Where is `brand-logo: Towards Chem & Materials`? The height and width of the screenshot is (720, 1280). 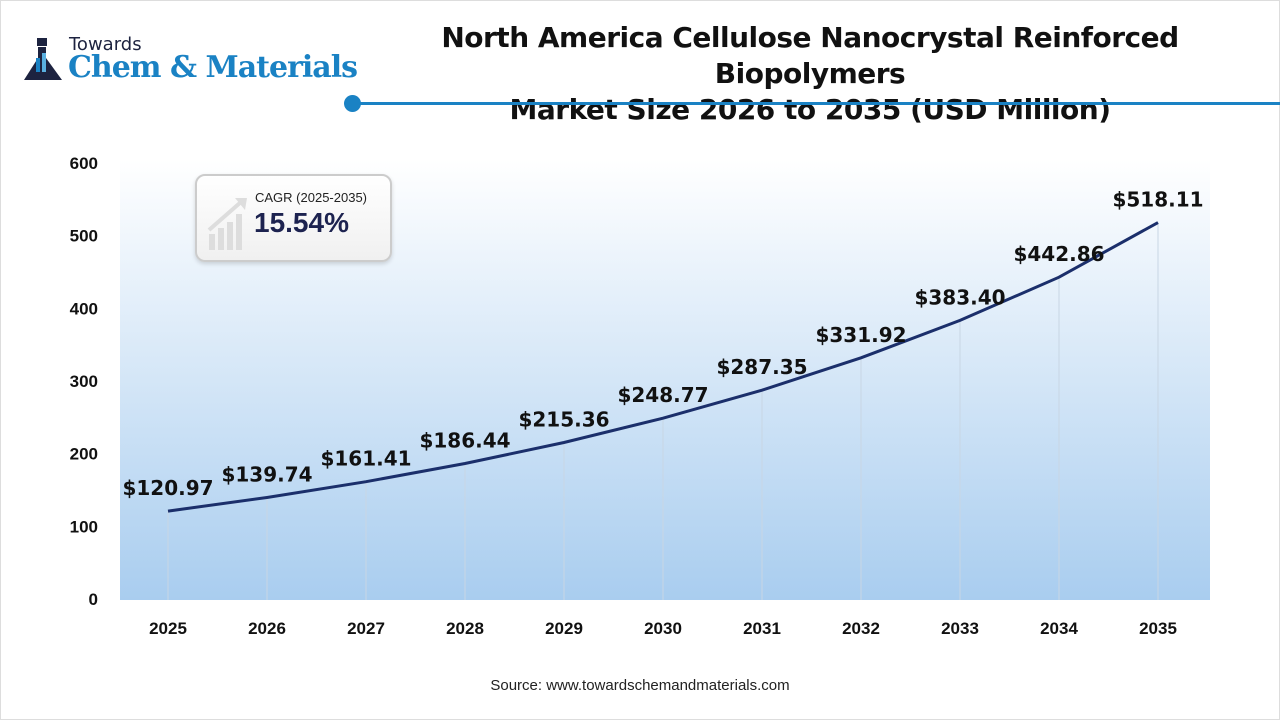
brand-logo: Towards Chem & Materials is located at coordinates (190, 60).